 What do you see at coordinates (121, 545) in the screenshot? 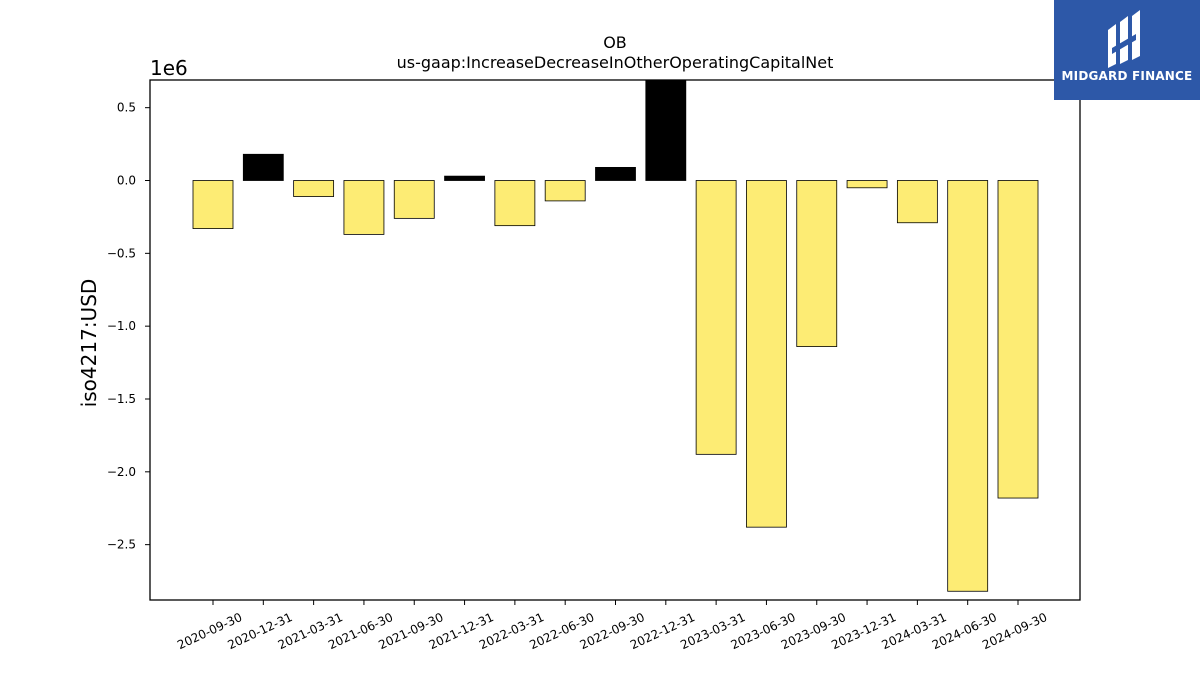
I see `y-tick-label: −2.5` at bounding box center [121, 545].